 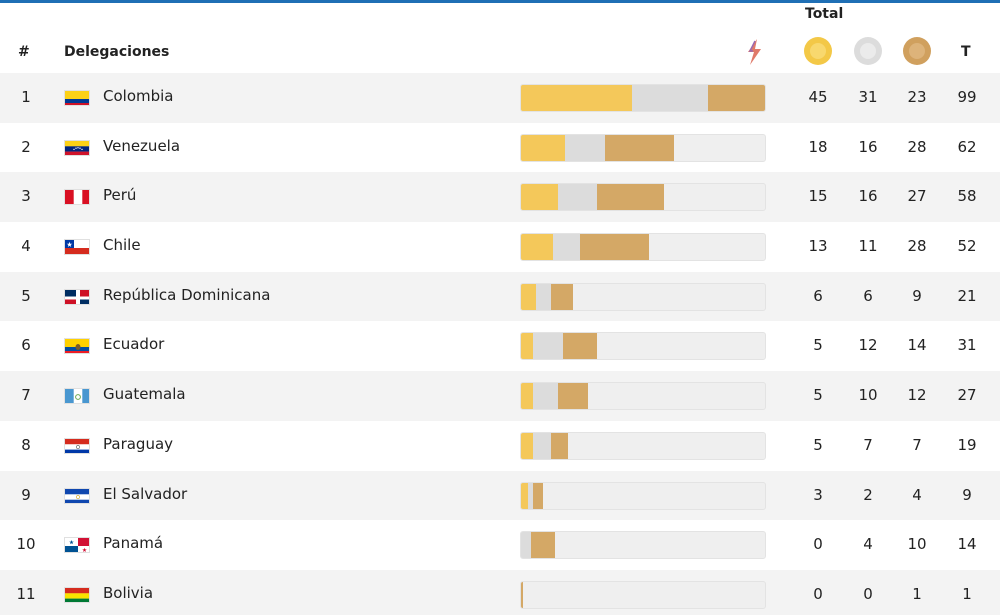 What do you see at coordinates (868, 345) in the screenshot?
I see `silver-count: 12` at bounding box center [868, 345].